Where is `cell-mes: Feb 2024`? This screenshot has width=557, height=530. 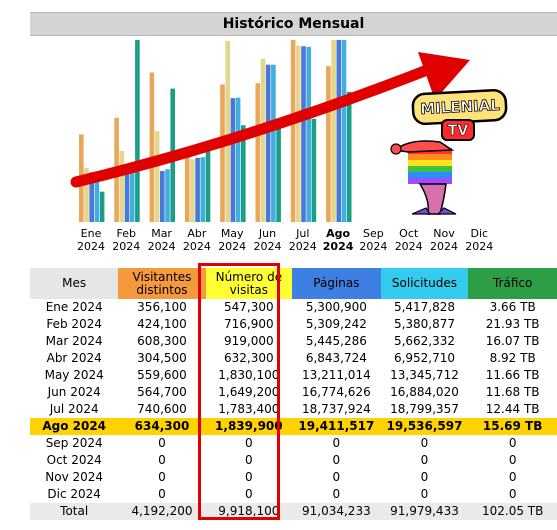
cell-mes: Feb 2024 is located at coordinates (74, 324).